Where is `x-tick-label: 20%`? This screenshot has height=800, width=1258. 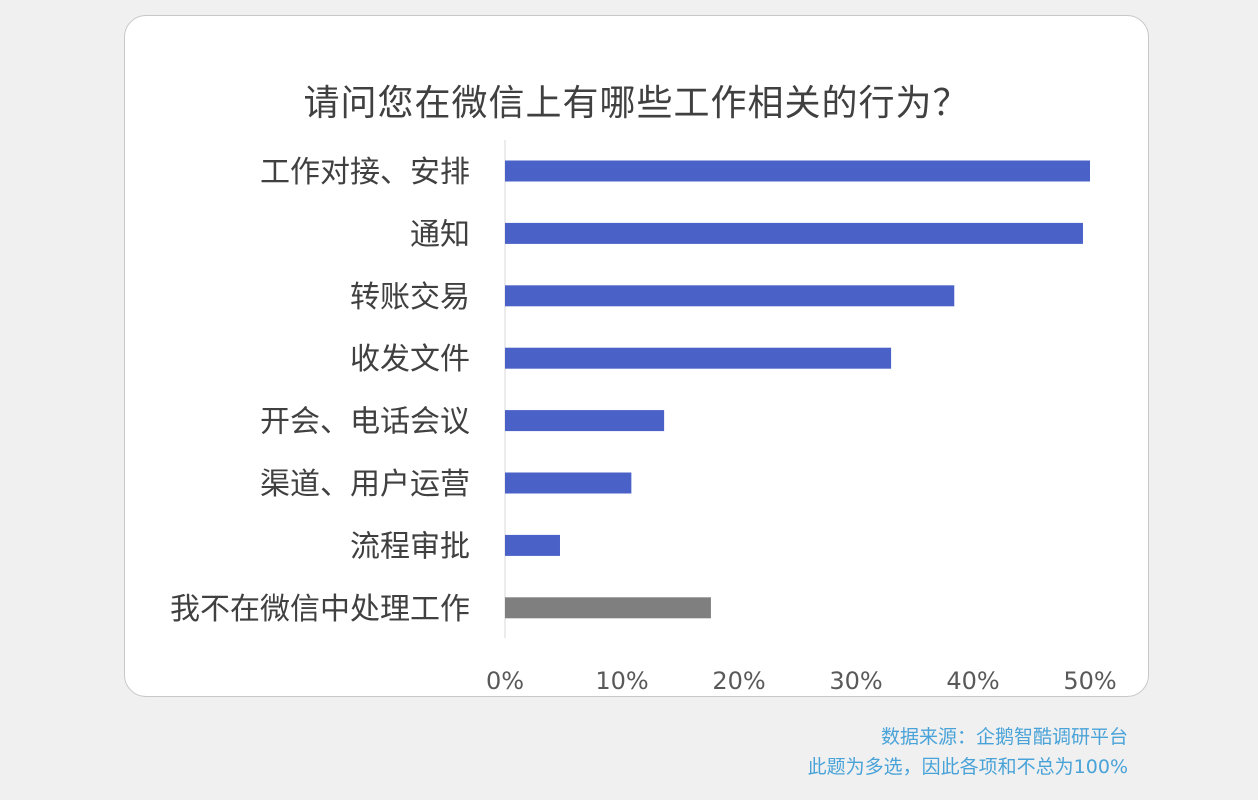
x-tick-label: 20% is located at coordinates (738, 681).